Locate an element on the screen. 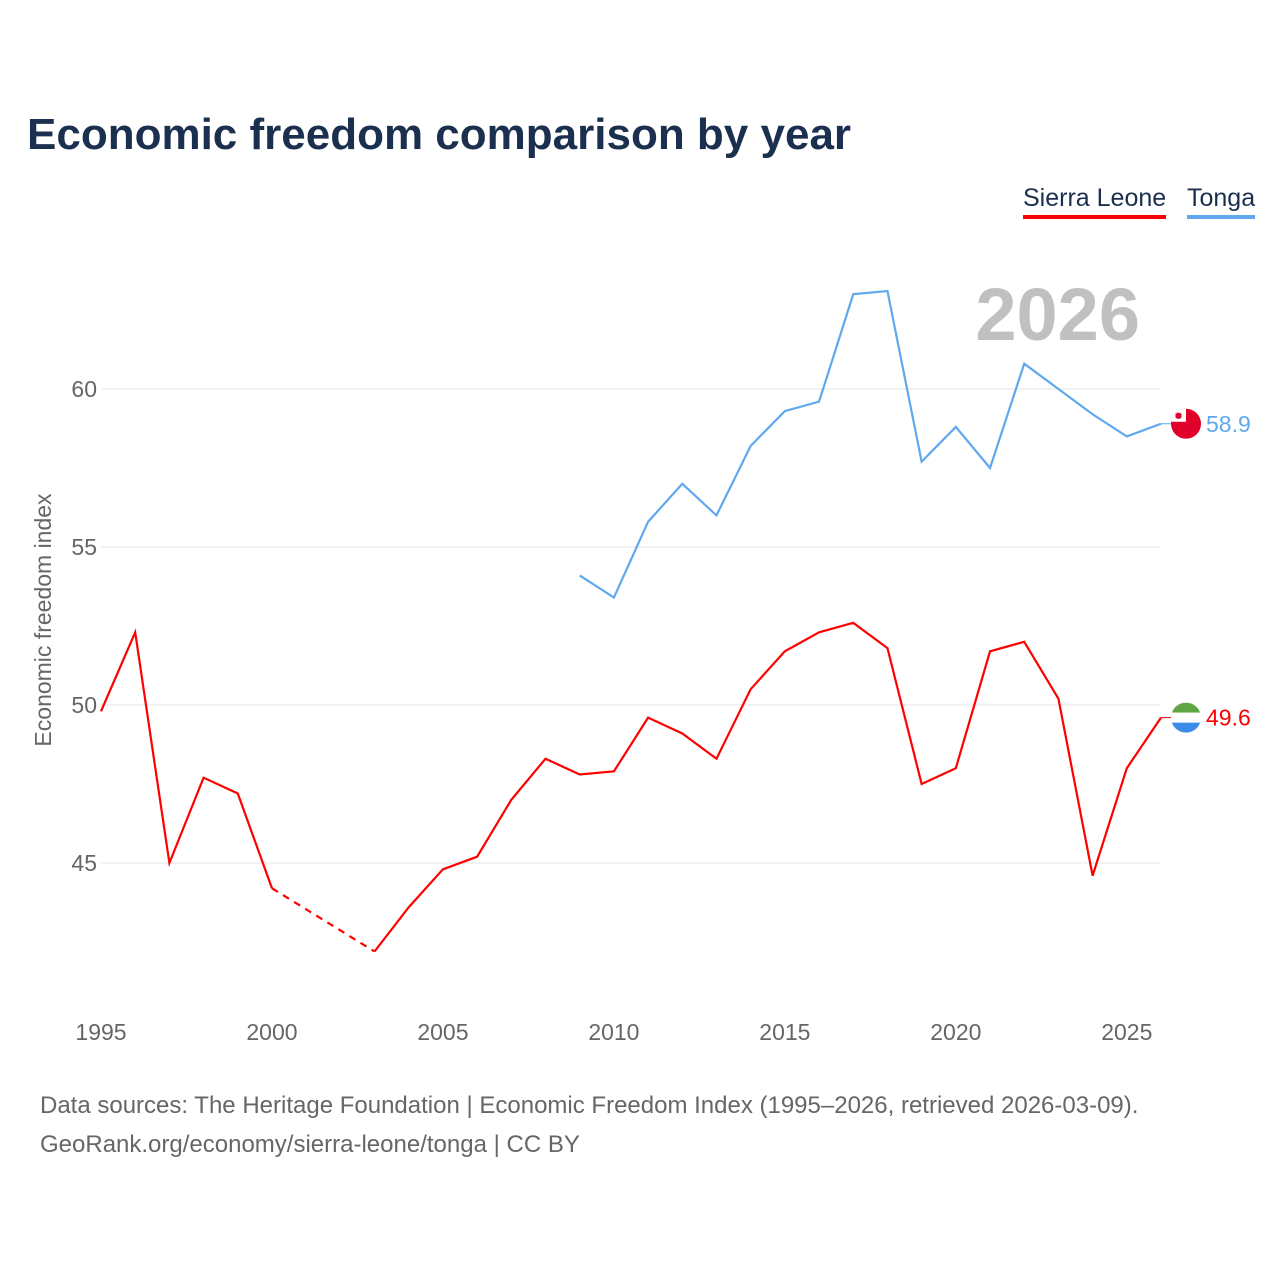  y-tick-label: 50 is located at coordinates (84, 705).